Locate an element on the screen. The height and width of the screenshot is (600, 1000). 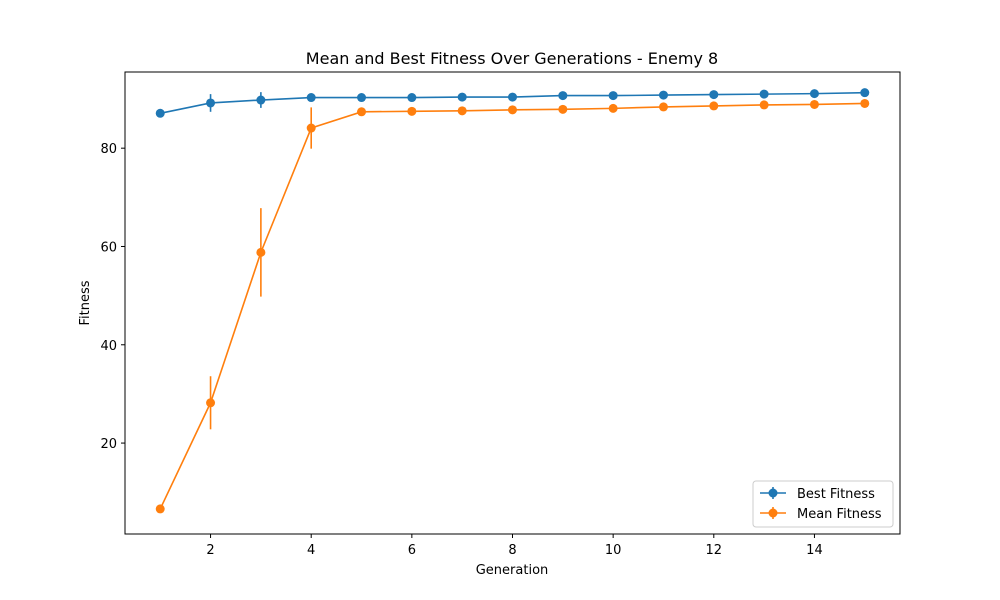
x-tick-label: 14 is located at coordinates (814, 550).